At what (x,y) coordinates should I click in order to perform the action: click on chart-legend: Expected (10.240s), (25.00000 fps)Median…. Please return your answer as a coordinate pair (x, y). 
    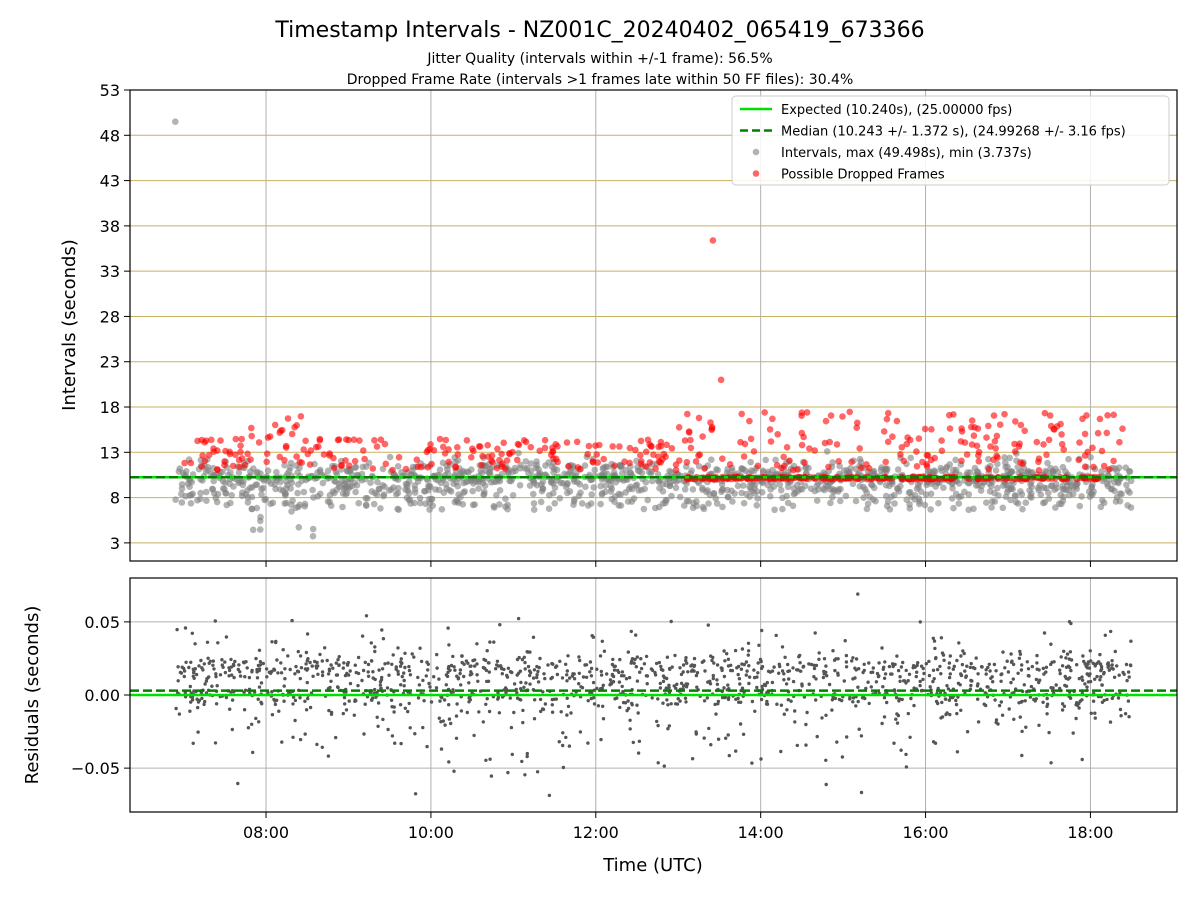
    Looking at the image, I should click on (950, 140).